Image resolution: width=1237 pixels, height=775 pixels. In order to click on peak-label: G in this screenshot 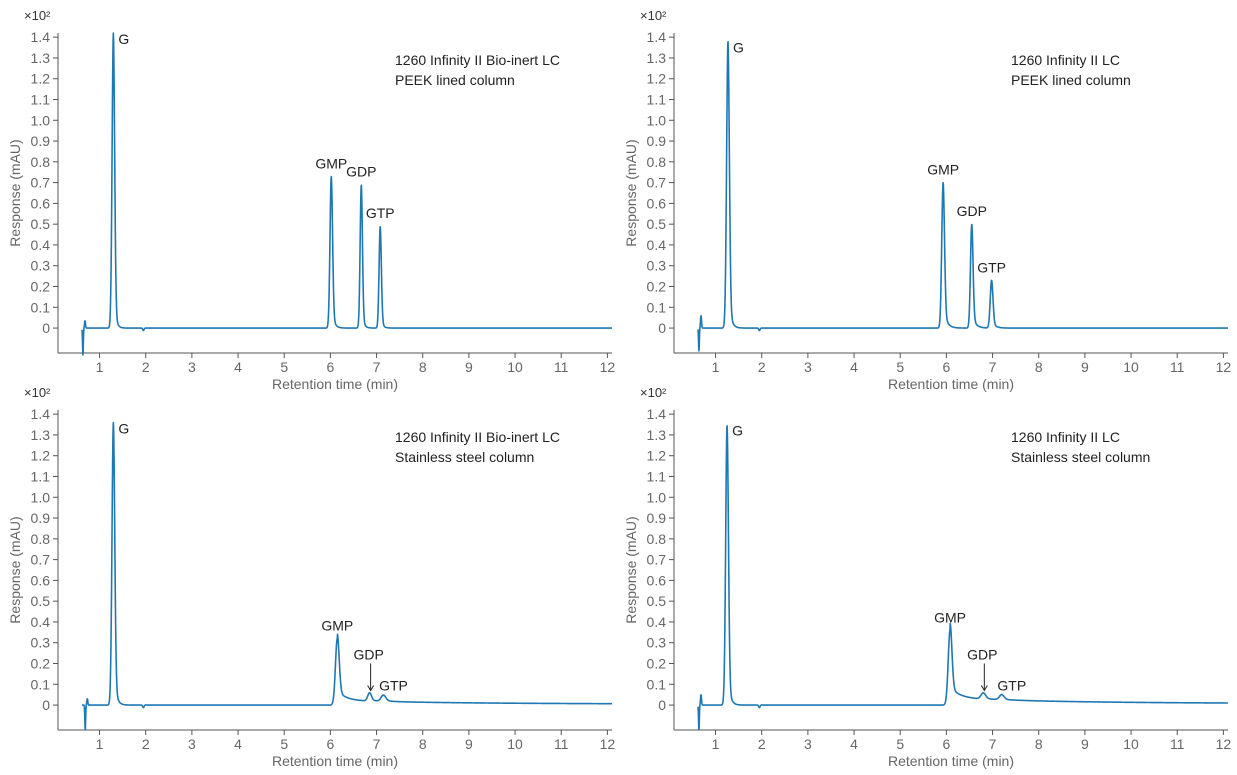, I will do `click(123, 428)`.